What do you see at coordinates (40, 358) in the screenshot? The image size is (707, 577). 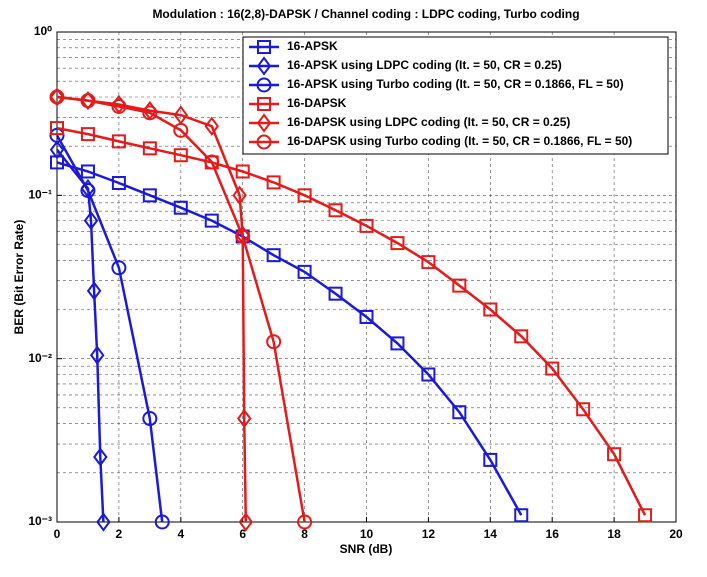 I see `y-tick-label: 10⁻²` at bounding box center [40, 358].